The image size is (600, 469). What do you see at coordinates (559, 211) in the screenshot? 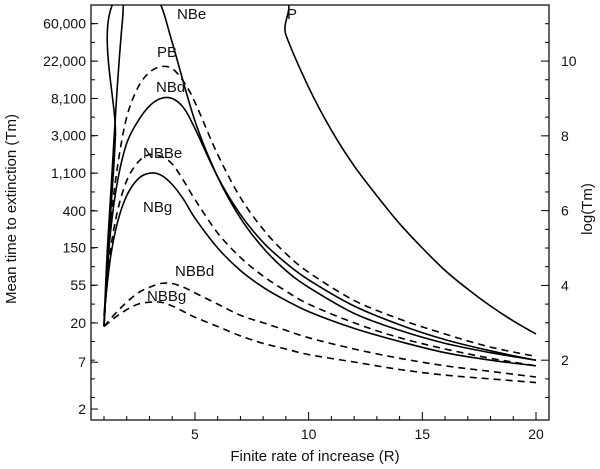
I see `right-axis-ticks: 2 4 6 8 10` at bounding box center [559, 211].